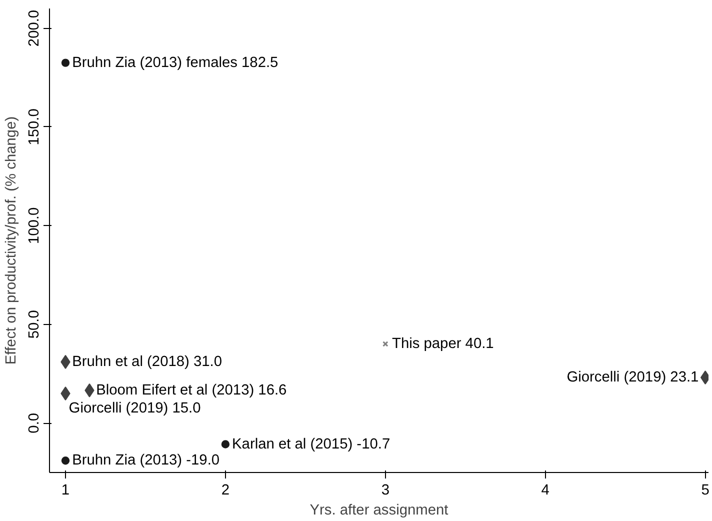 This screenshot has width=712, height=521. Describe the element at coordinates (34, 423) in the screenshot. I see `y-tick-label: 0.0` at that location.